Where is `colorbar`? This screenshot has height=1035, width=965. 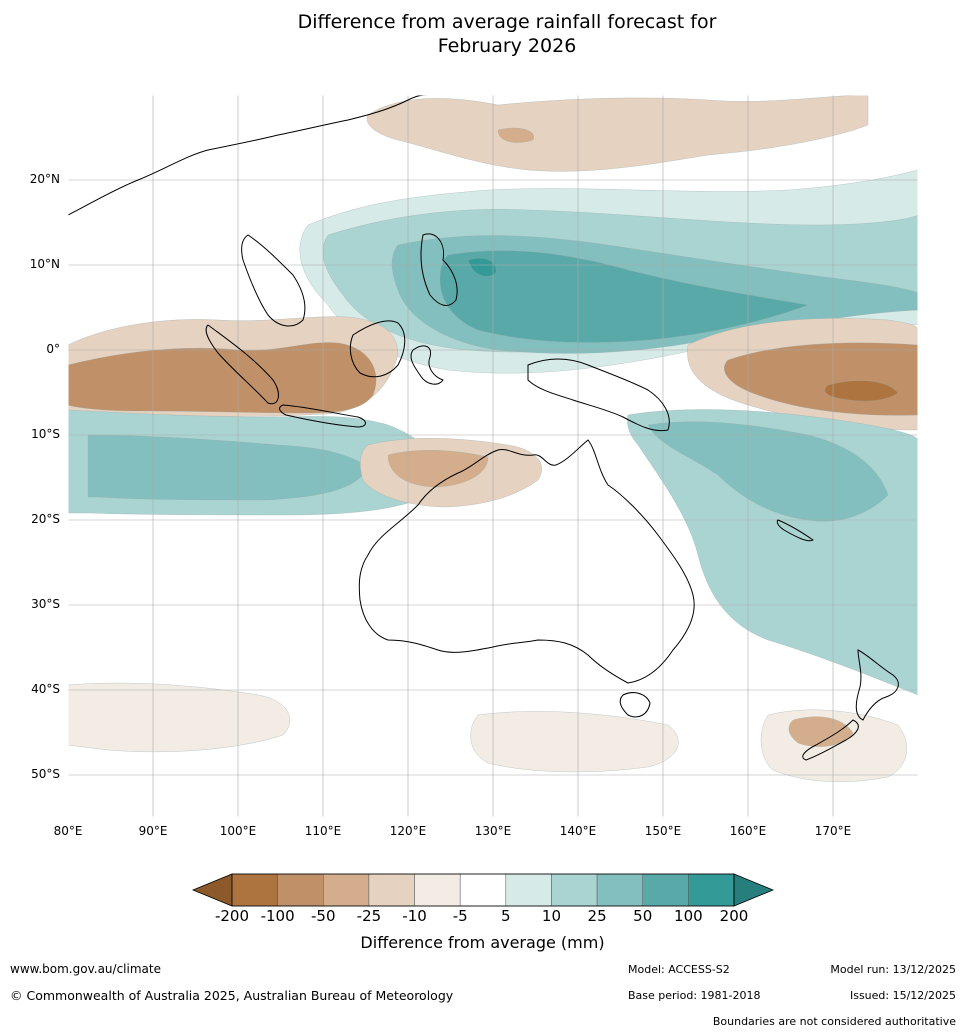
colorbar is located at coordinates (483, 890).